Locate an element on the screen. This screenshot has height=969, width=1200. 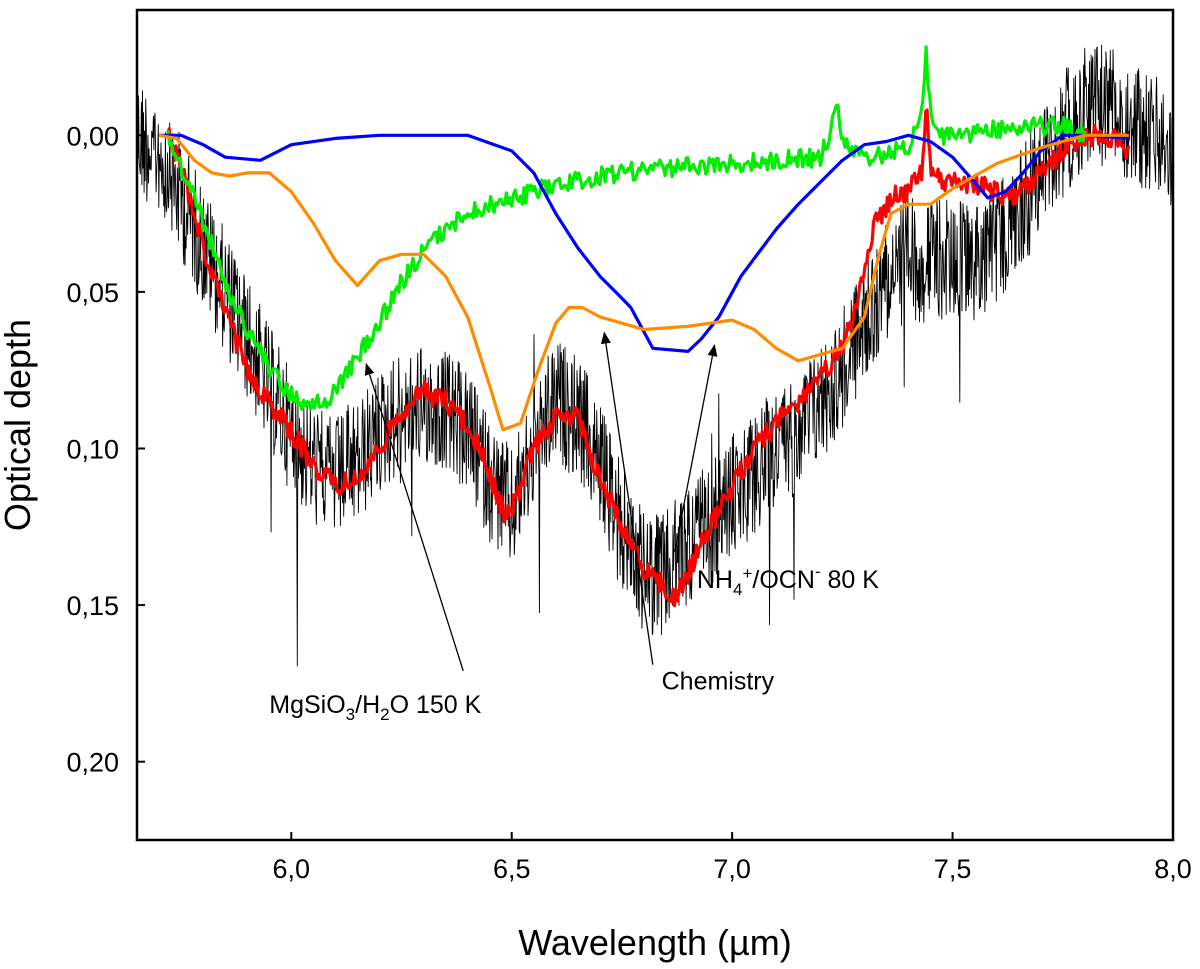
y-tick-label: 0,20 is located at coordinates (92, 763).